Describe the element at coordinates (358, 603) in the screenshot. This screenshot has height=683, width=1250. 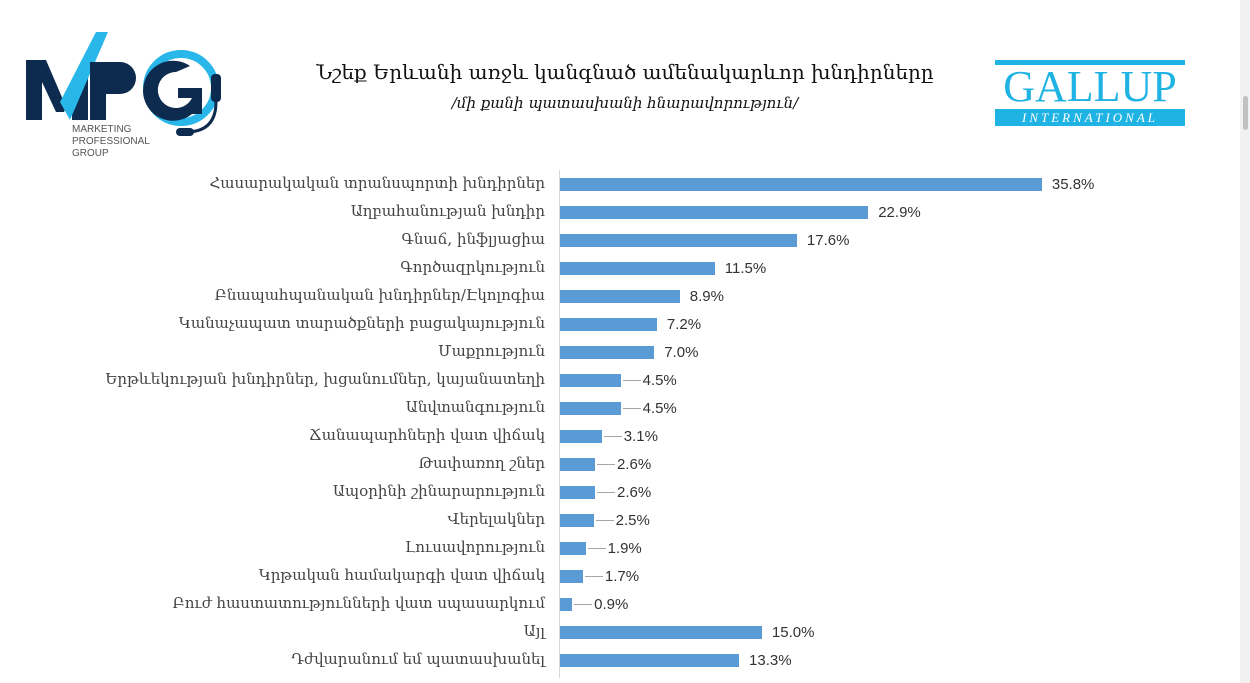
I see `category-label: Բուժ հաստատությունների վատ սպասարկում` at that location.